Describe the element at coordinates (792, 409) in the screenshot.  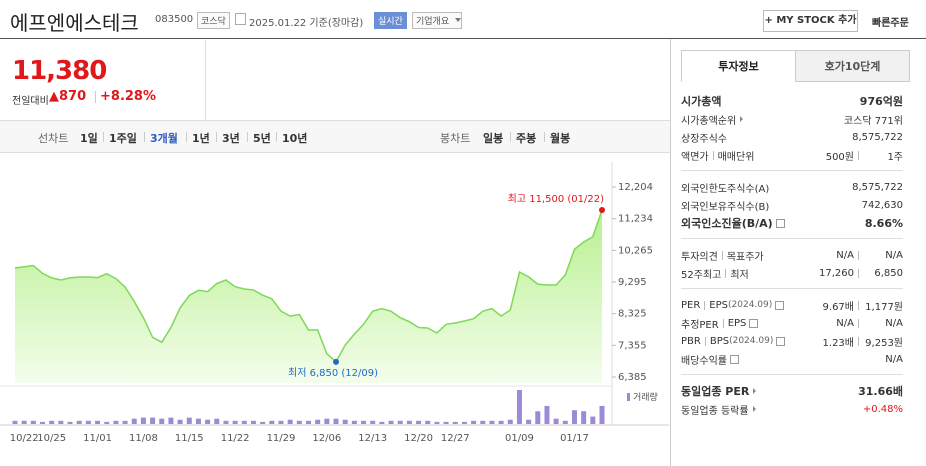
I see `info-row: 동일업종 등락률 +0.48%` at that location.